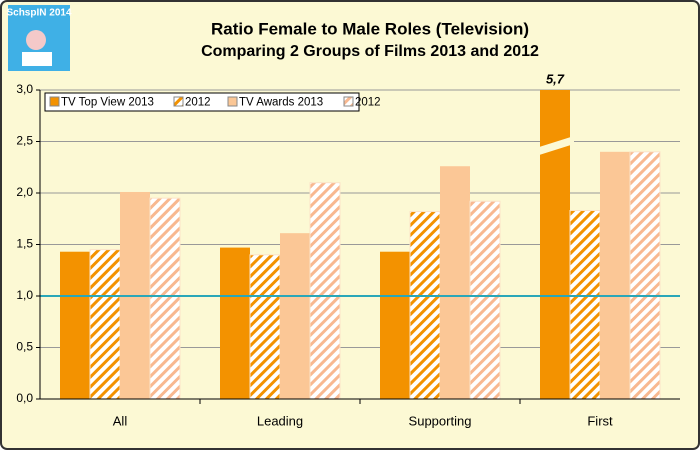 This screenshot has width=700, height=455. Describe the element at coordinates (37, 59) in the screenshot. I see `logo-paper` at that location.